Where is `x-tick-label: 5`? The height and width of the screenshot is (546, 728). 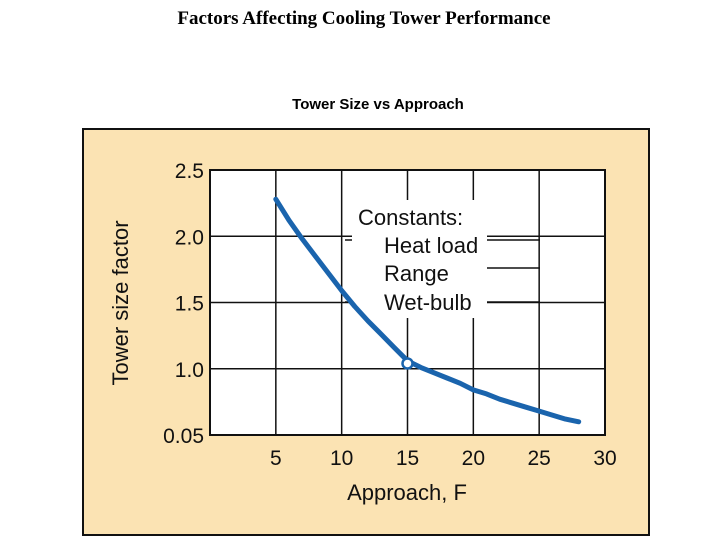 x-tick-label: 5 is located at coordinates (276, 458).